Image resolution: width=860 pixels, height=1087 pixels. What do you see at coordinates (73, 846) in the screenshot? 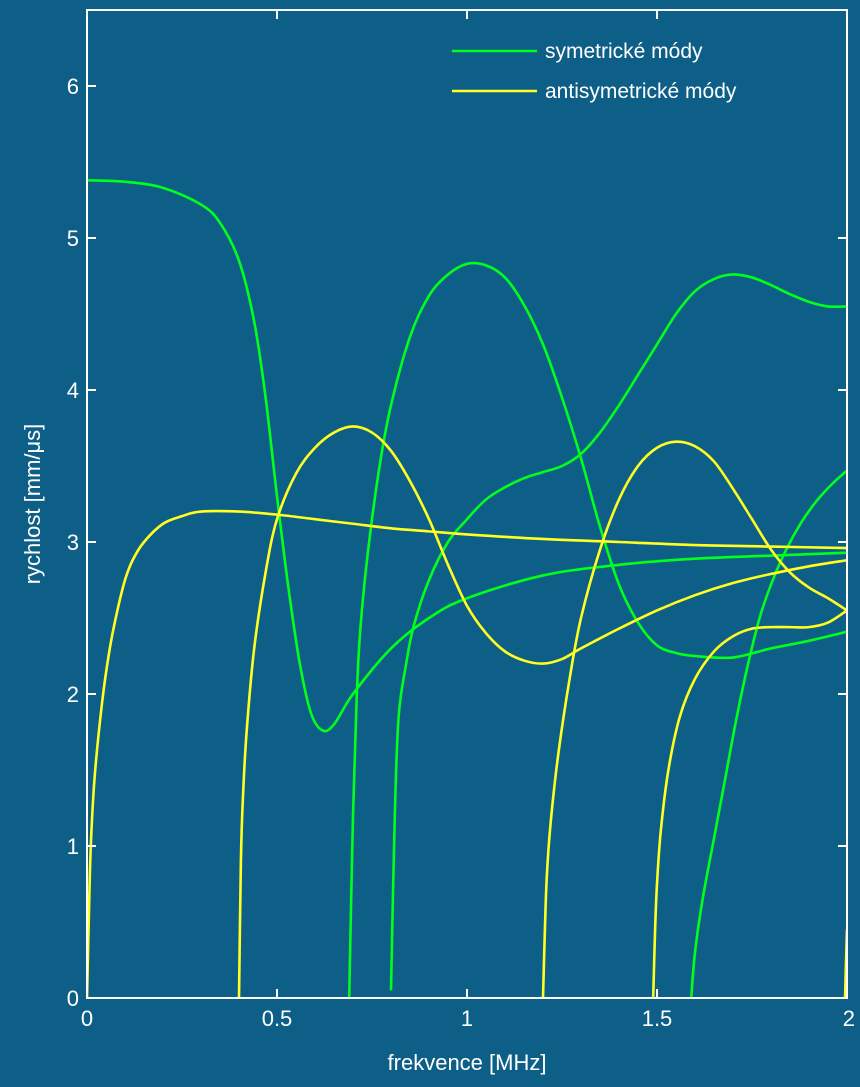
I see `y-tick-label: 1` at bounding box center [73, 846].